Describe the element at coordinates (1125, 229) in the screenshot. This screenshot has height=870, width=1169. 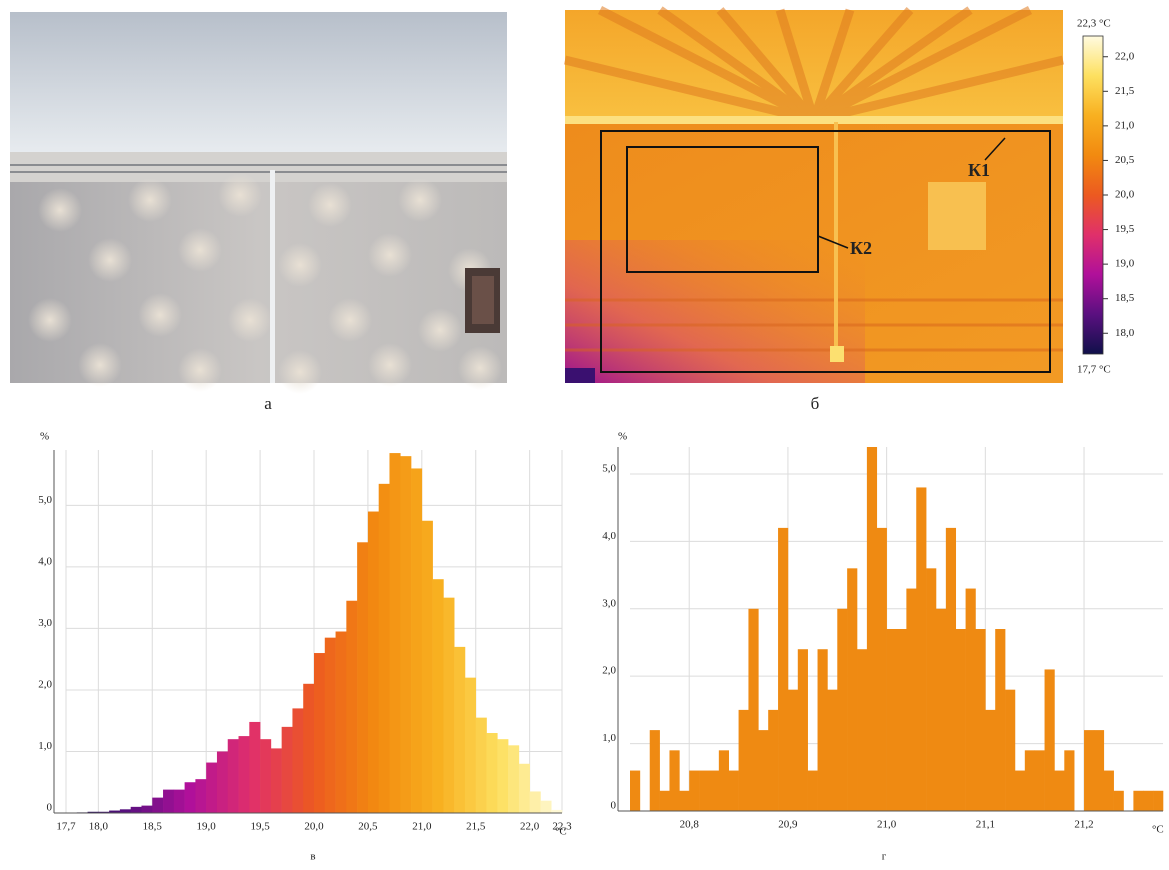
I see `scale-tick-label: 19,5` at that location.